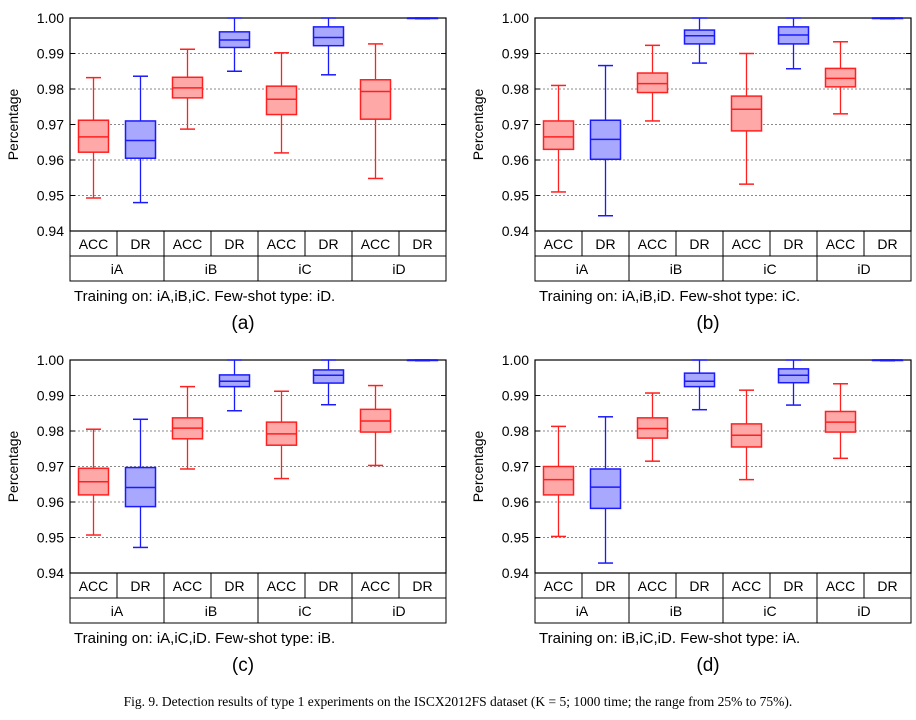  I want to click on panel-label: (b), so click(707, 323).